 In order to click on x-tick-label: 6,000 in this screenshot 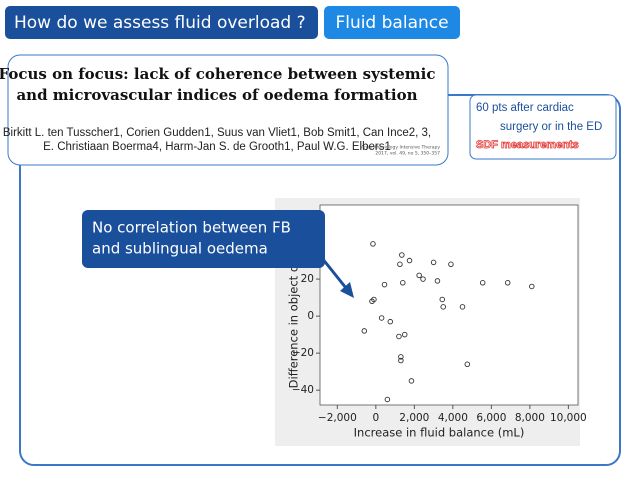, I will do `click(491, 418)`.